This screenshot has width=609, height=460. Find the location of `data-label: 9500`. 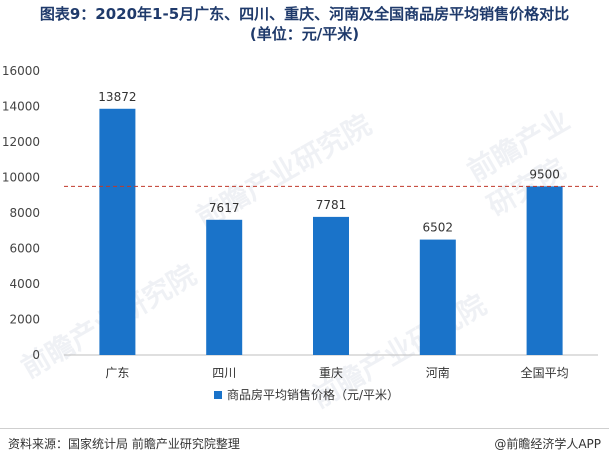

data-label: 9500 is located at coordinates (544, 174).